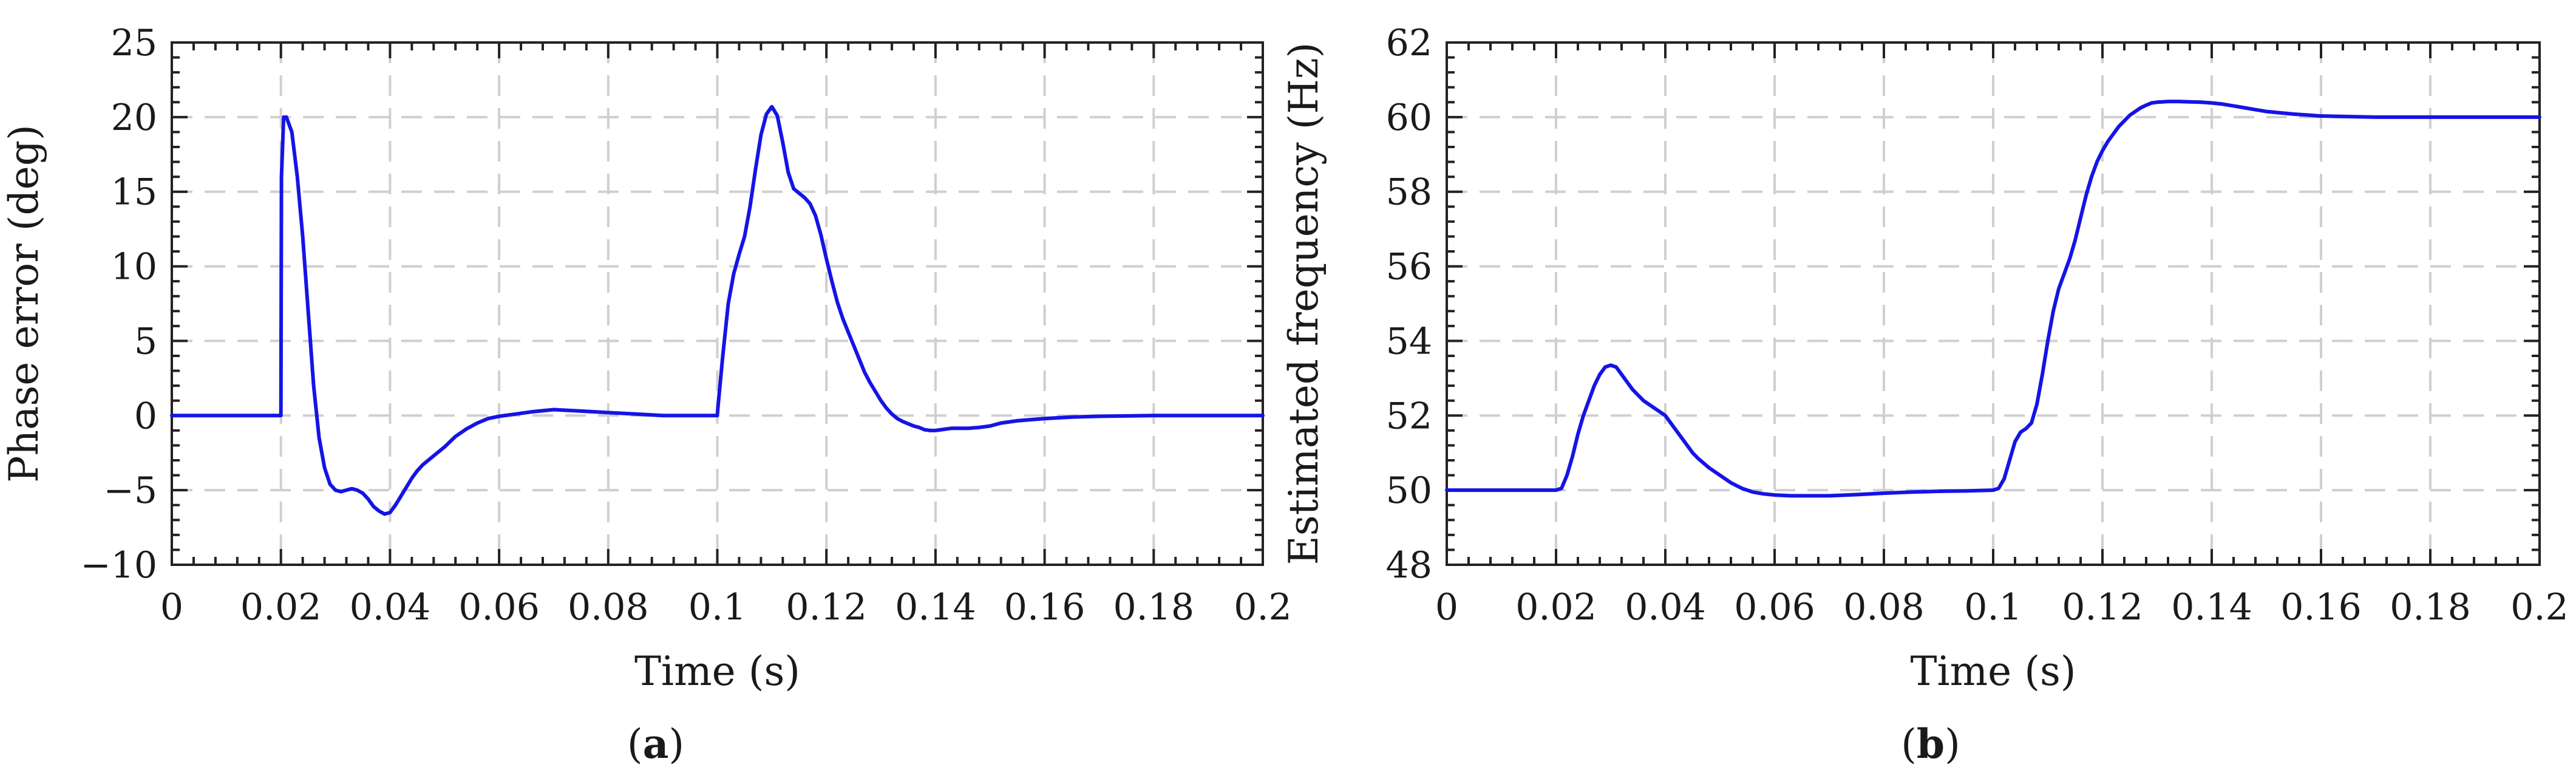 The height and width of the screenshot is (784, 2576). What do you see at coordinates (145, 416) in the screenshot?
I see `y-tick-label: 0` at bounding box center [145, 416].